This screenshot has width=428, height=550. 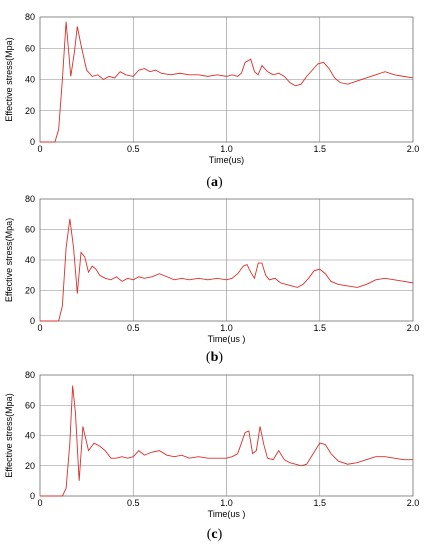 I want to click on x-axis-label: Time(us), so click(x=226, y=160).